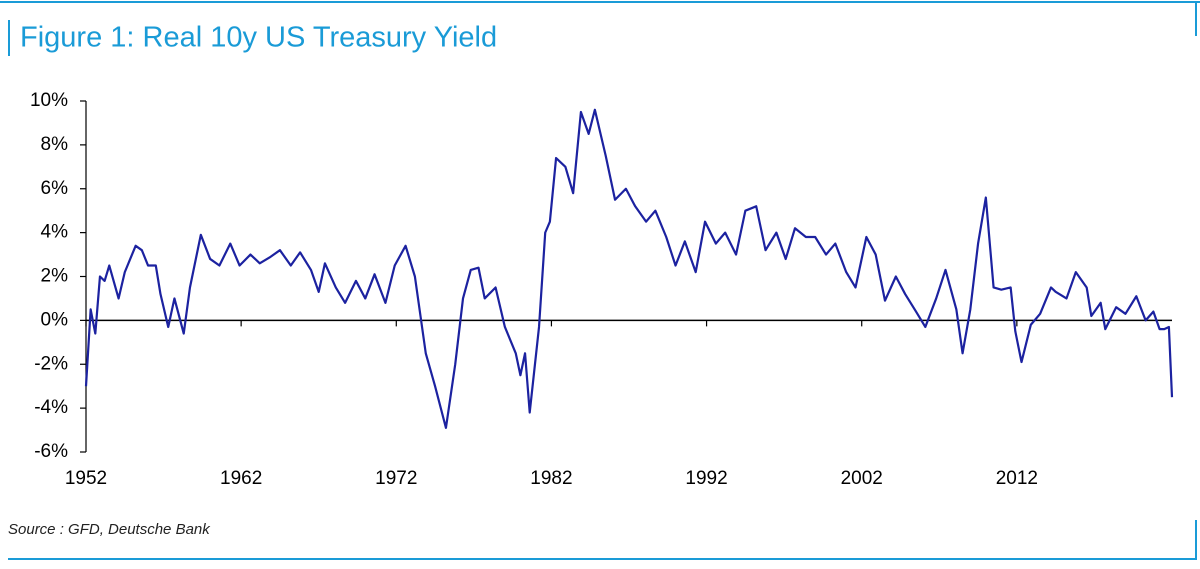 The image size is (1200, 569). Describe the element at coordinates (109, 529) in the screenshot. I see `source-note: Source : GFD, Deutsche Bank` at that location.